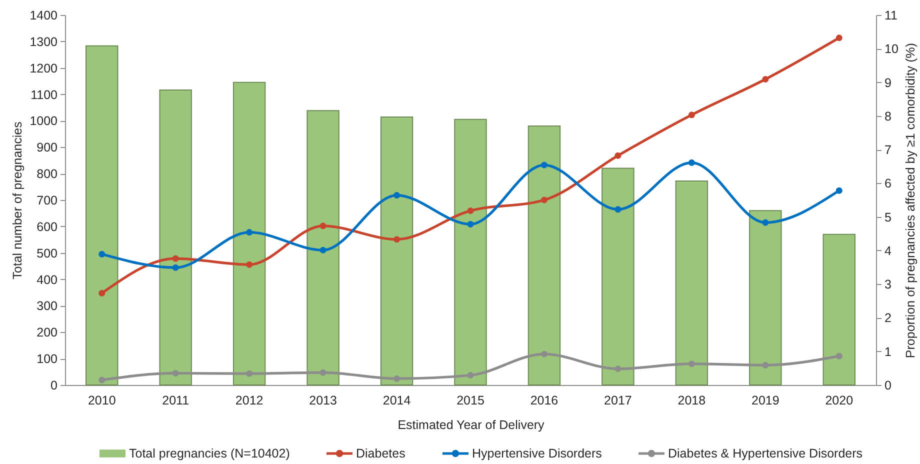 The height and width of the screenshot is (464, 920). I want to click on y-tick-label: 200, so click(47, 333).